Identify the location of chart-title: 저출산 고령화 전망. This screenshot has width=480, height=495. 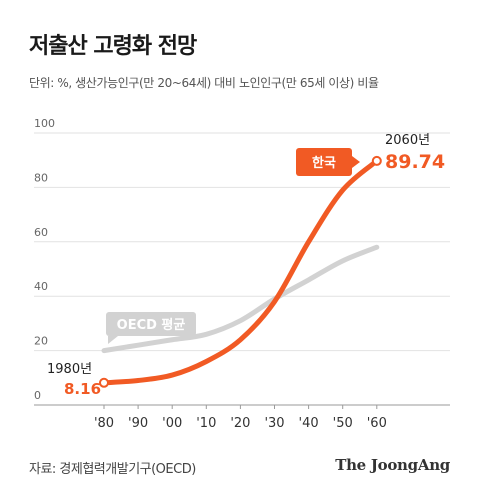
(113, 46).